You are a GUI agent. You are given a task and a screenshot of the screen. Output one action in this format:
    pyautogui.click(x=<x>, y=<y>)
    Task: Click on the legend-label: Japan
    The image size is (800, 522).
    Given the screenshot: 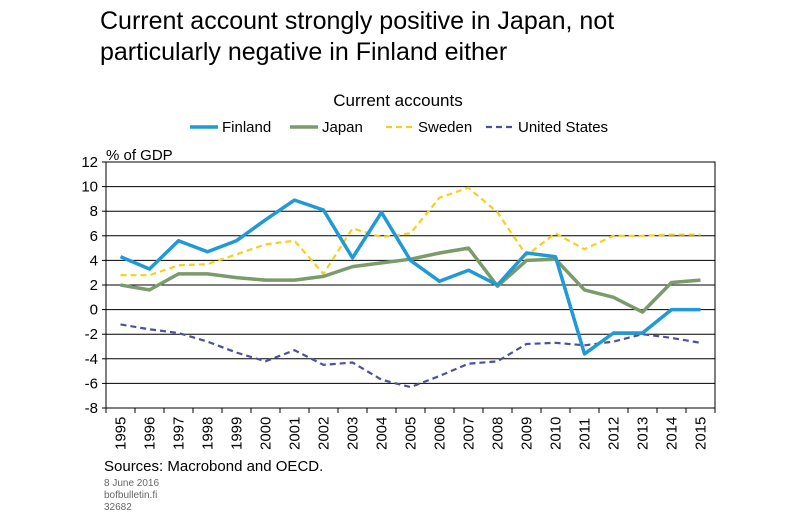 What is the action you would take?
    pyautogui.click(x=342, y=127)
    